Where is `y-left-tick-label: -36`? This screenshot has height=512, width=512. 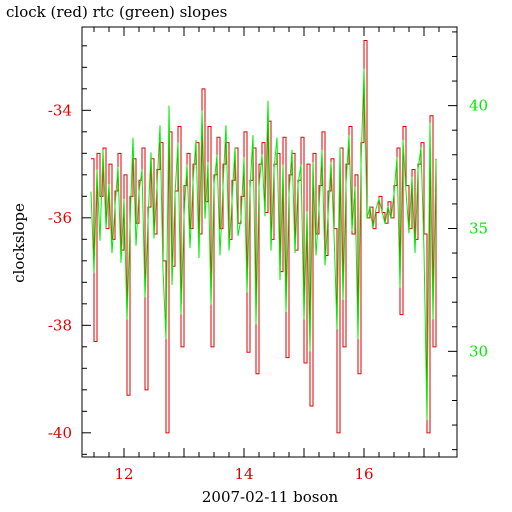 y-left-tick-label: -36 is located at coordinates (60, 218).